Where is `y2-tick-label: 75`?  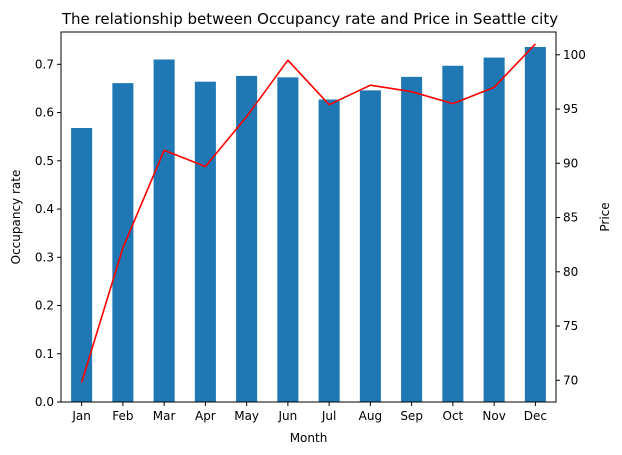
y2-tick-label: 75 is located at coordinates (570, 326).